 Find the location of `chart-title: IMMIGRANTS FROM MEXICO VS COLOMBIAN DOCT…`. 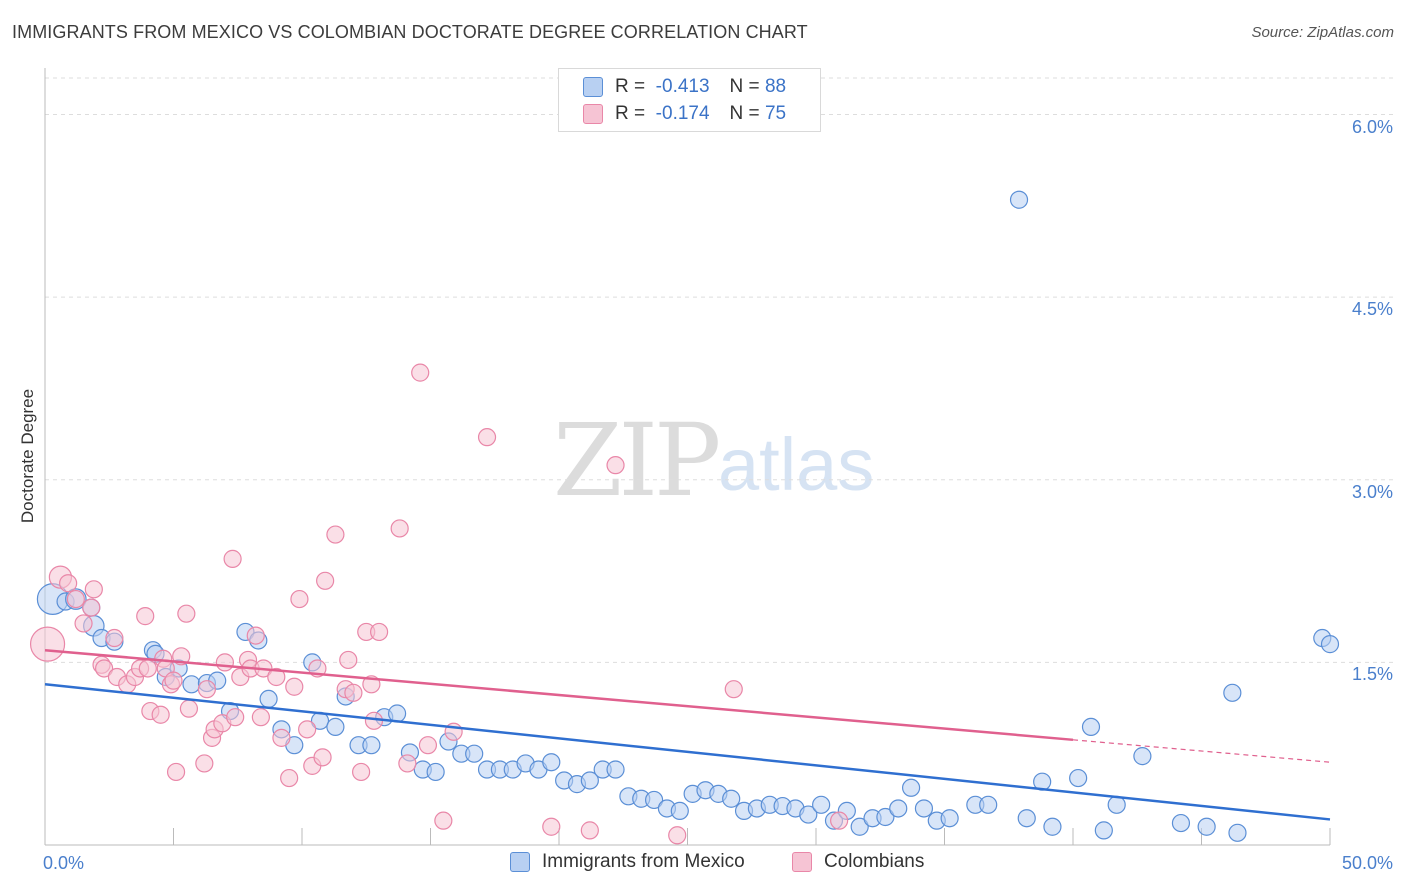

chart-title: IMMIGRANTS FROM MEXICO VS COLOMBIAN DOCT… is located at coordinates (410, 32).